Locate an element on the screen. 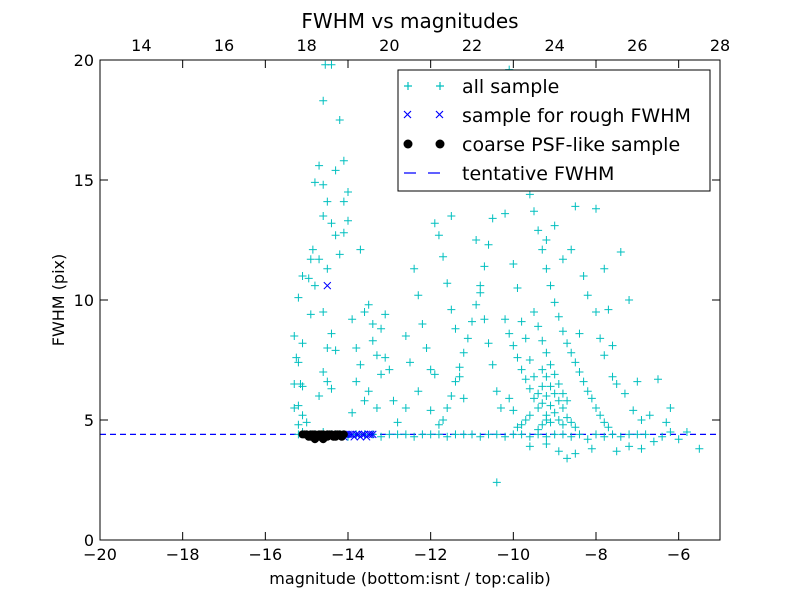 The width and height of the screenshot is (800, 600). x-axis-label: magnitude (bottom:isnt / top:calib) is located at coordinates (409, 578).